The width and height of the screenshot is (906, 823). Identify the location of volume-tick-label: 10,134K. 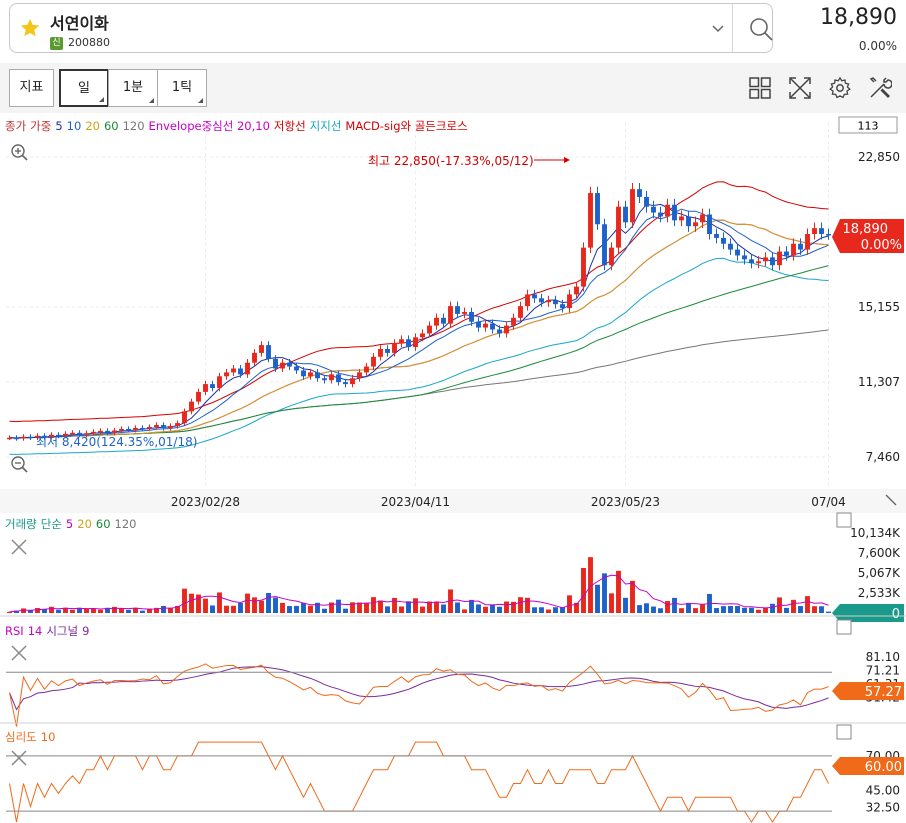
(875, 533).